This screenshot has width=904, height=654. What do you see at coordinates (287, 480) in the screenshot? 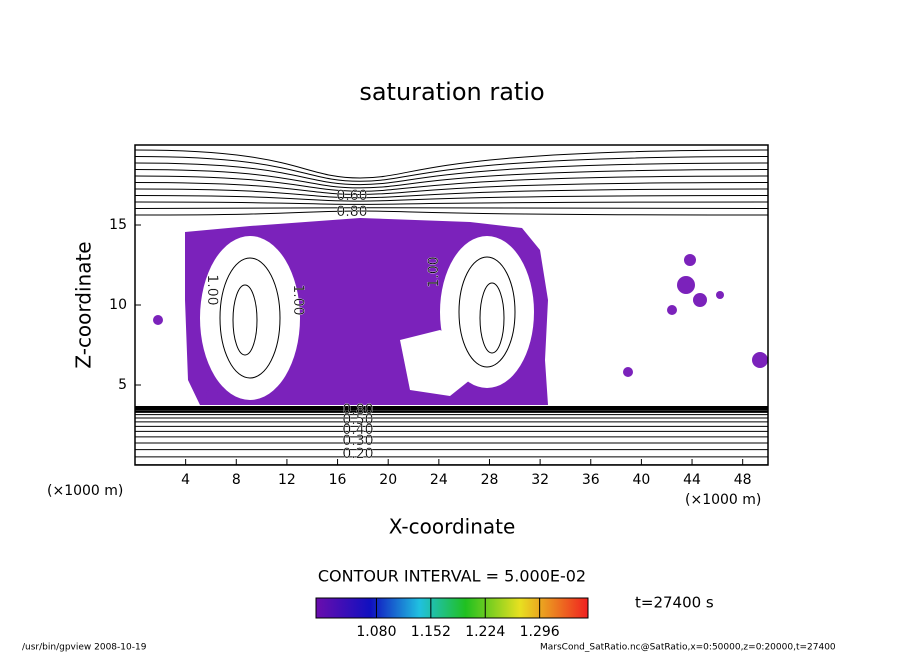
I see `x-tick-label: 12` at bounding box center [287, 480].